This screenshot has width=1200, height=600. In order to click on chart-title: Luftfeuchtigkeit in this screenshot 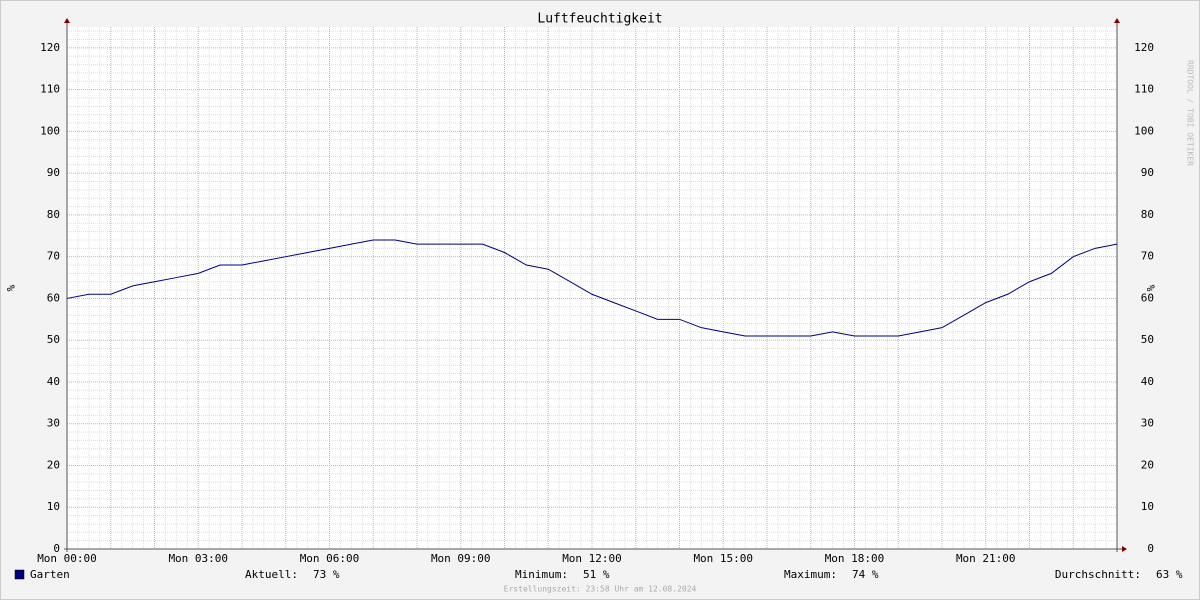, I will do `click(599, 19)`.